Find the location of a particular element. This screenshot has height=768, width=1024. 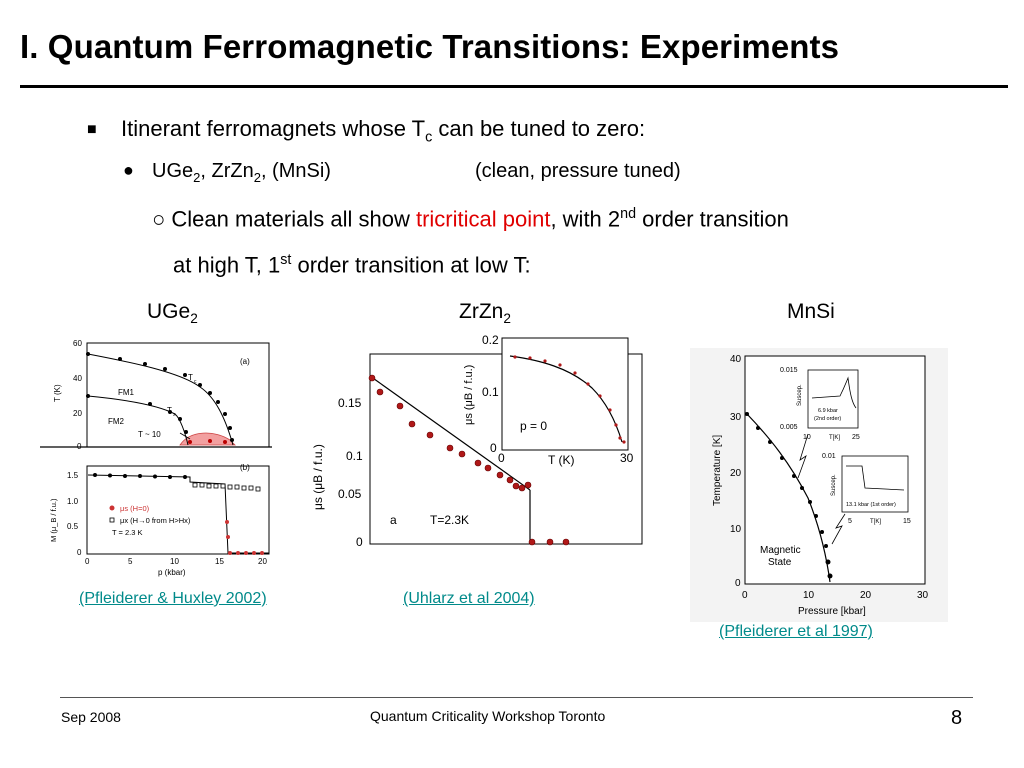

bullet3b-before: at high T, 1 is located at coordinates (227, 265).